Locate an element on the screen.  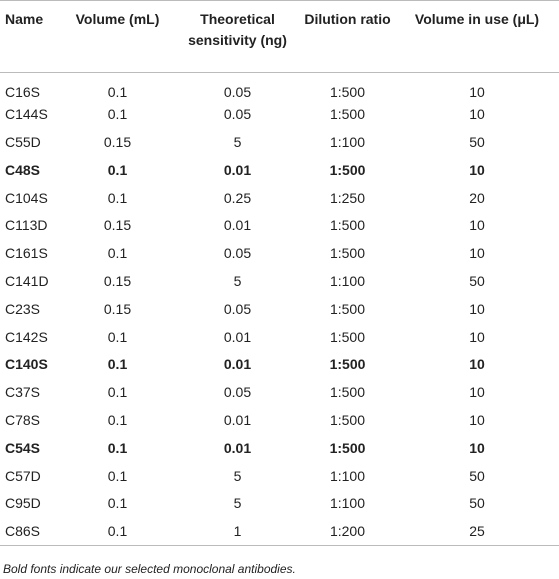
table-cell: 1:250 is located at coordinates (347, 197).